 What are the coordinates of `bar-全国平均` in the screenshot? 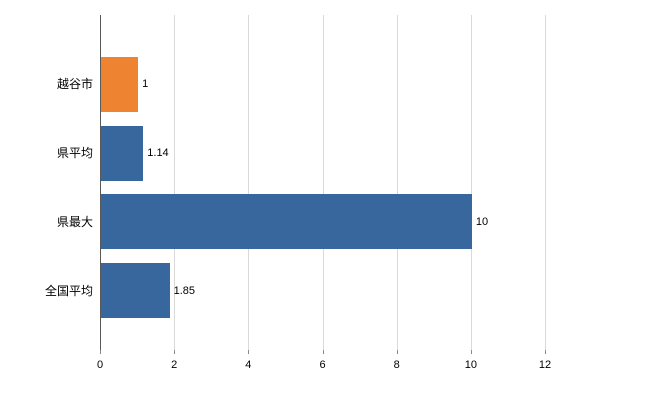 It's located at (135, 291).